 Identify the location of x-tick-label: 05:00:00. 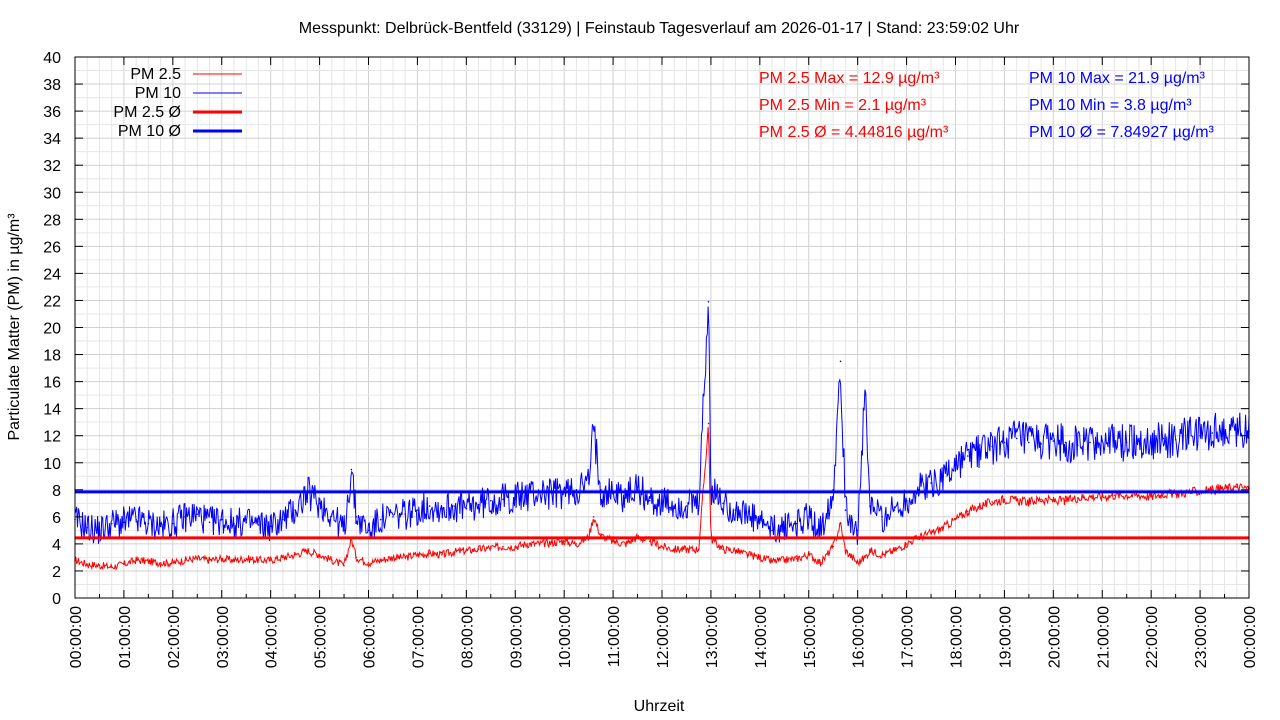
(321, 637).